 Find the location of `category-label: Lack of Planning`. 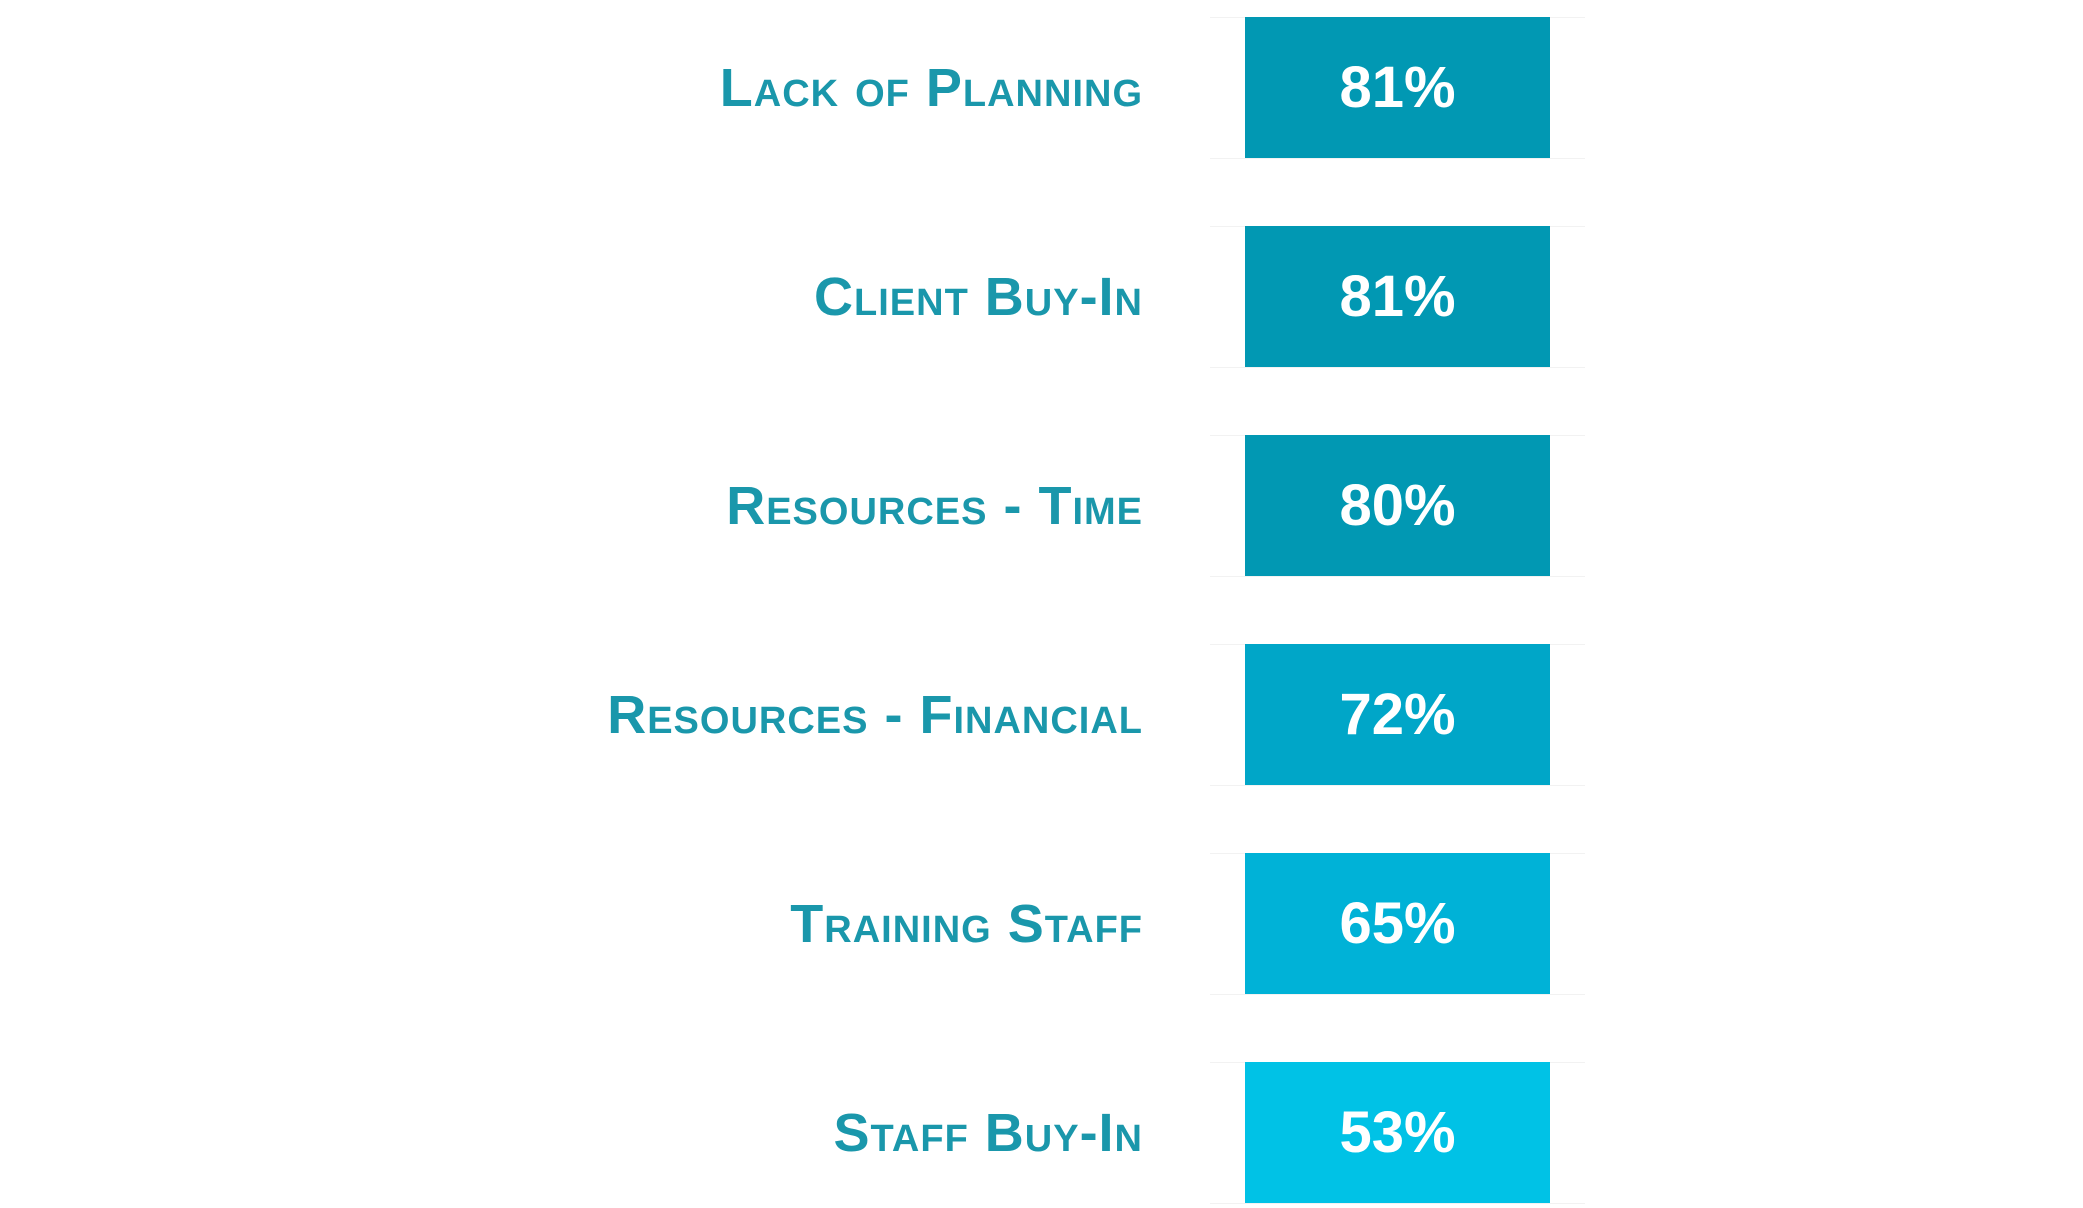

category-label: Lack of Planning is located at coordinates (931, 87).